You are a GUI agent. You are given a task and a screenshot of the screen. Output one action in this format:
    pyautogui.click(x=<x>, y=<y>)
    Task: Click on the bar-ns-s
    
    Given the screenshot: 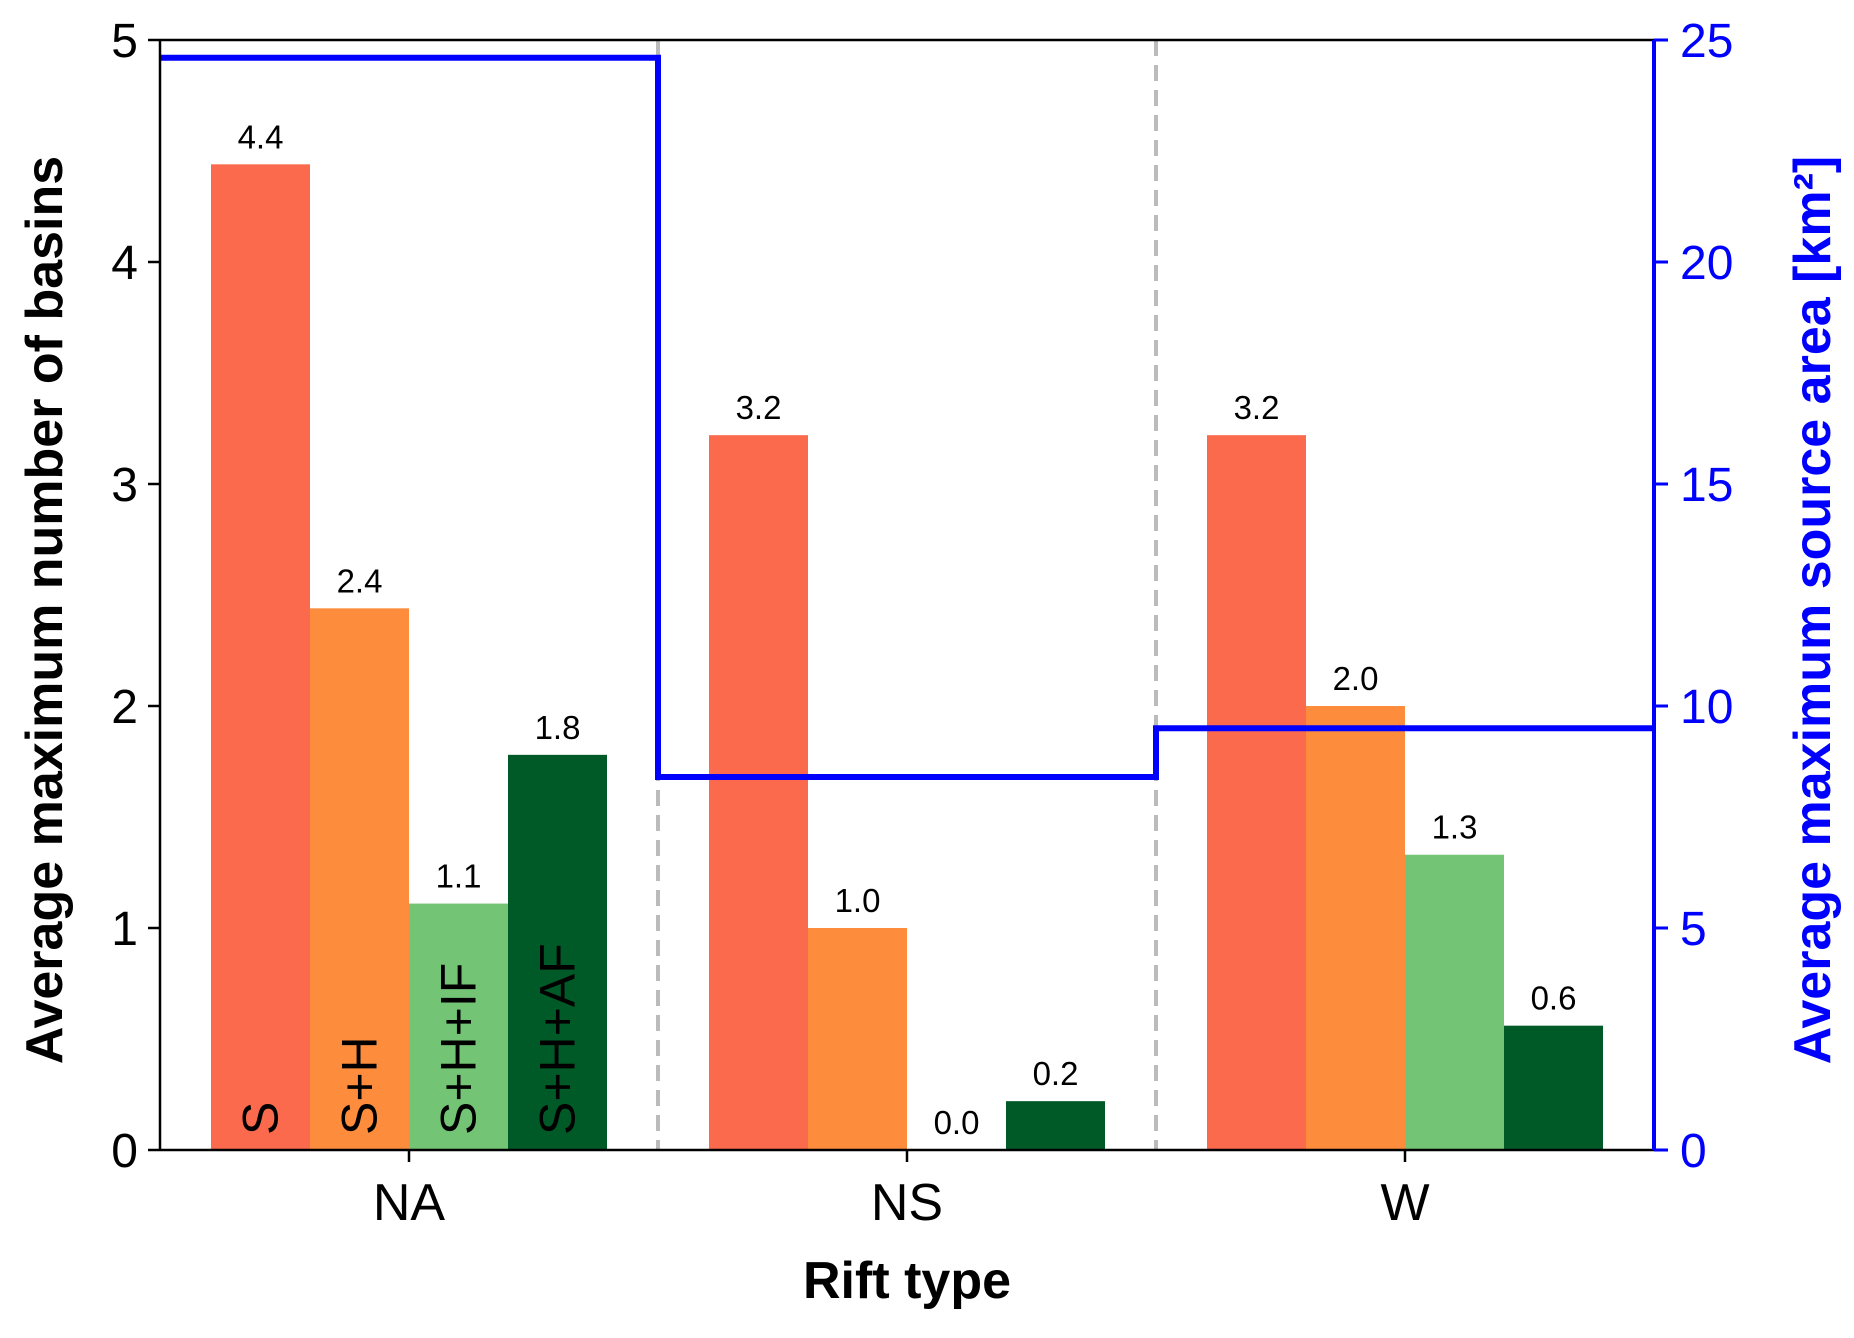 What is the action you would take?
    pyautogui.click(x=758, y=792)
    